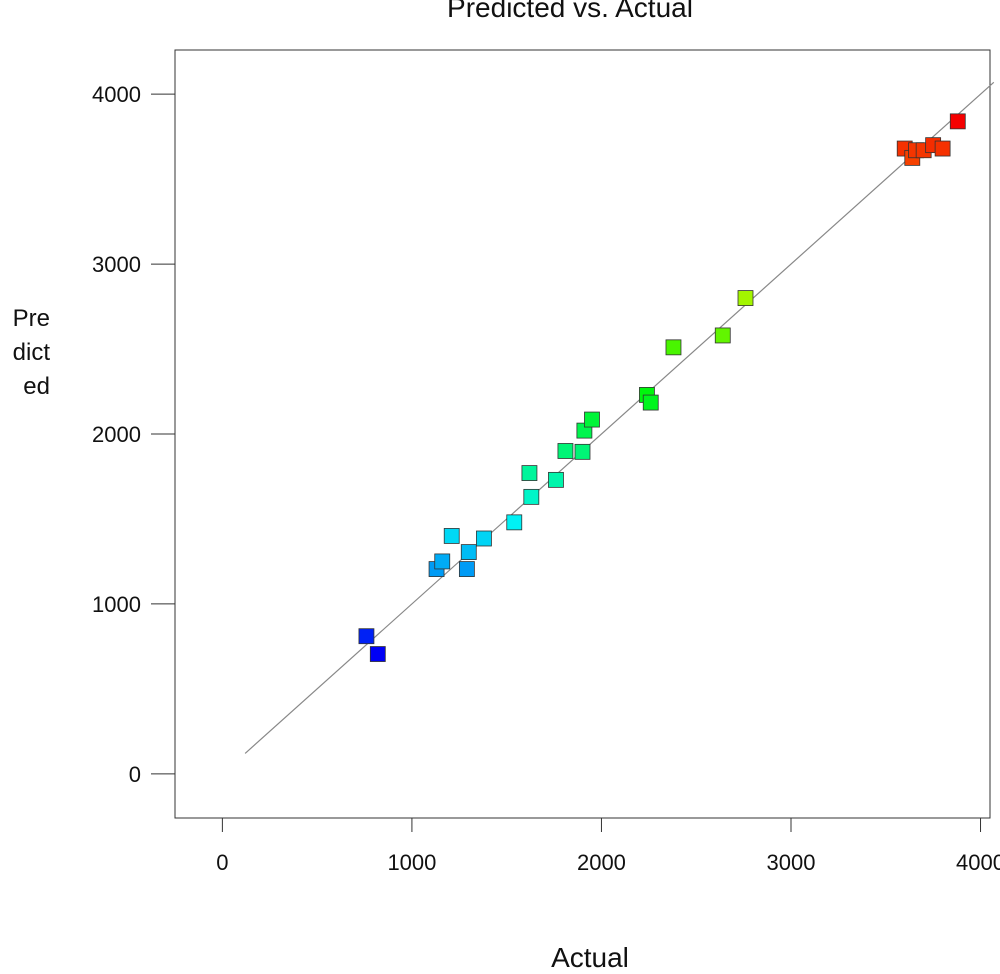 This screenshot has width=1000, height=974. Describe the element at coordinates (116, 264) in the screenshot. I see `y-tick-label: 3000` at that location.